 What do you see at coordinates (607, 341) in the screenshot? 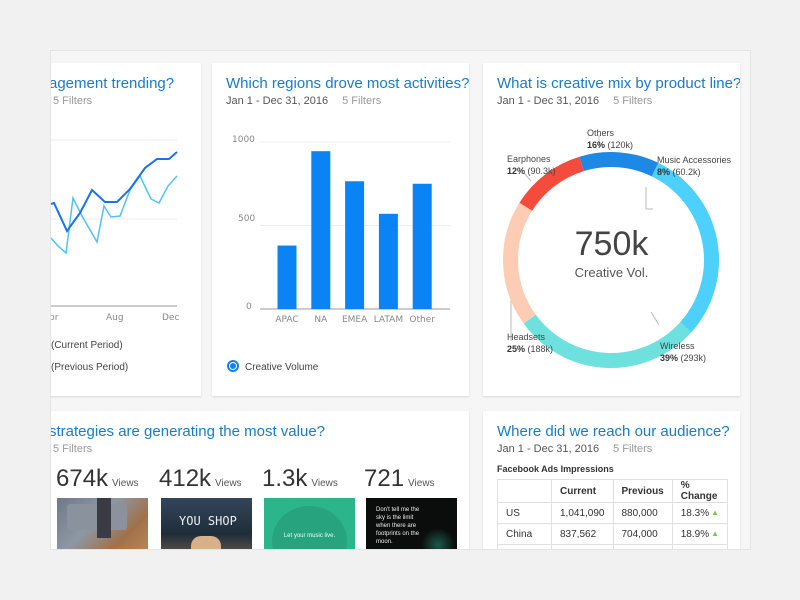
I see `donut-segment-wireless` at bounding box center [607, 341].